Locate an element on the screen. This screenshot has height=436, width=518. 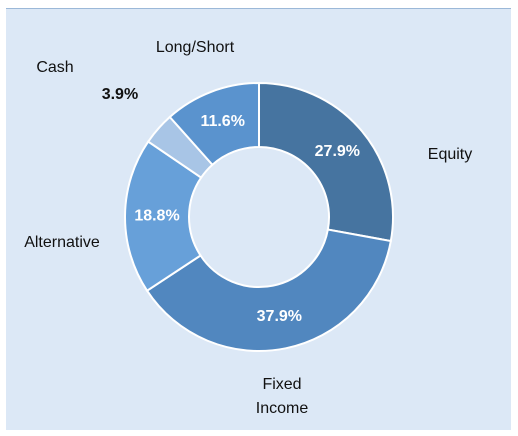
category-label: Cash is located at coordinates (55, 67).